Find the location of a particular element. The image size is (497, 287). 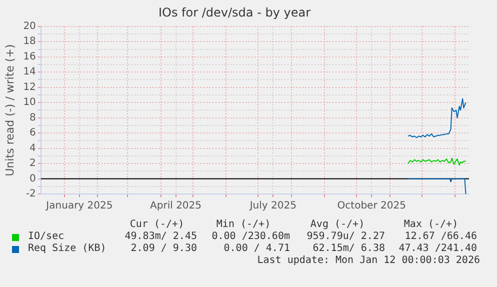

x-tick-label: July 2025 is located at coordinates (272, 206).